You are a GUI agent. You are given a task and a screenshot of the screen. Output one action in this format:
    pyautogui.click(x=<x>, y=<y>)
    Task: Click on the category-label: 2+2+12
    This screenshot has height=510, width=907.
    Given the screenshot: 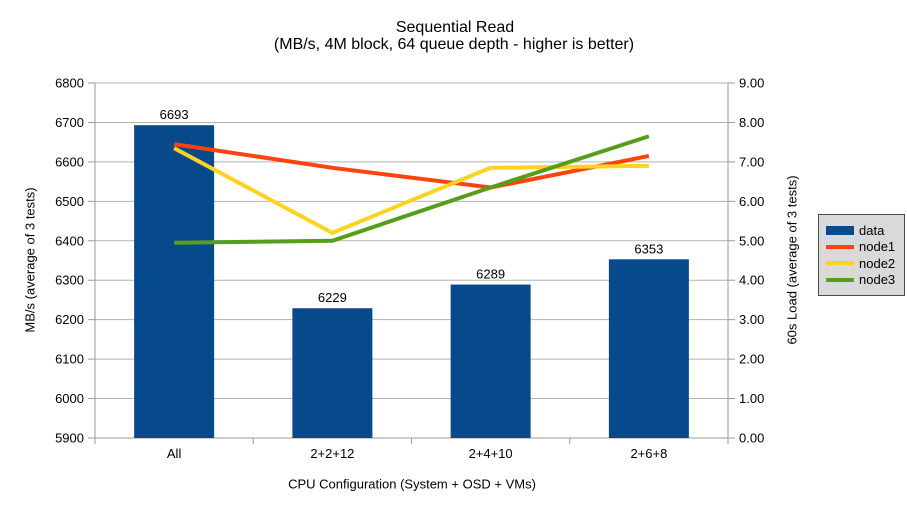 What is the action you would take?
    pyautogui.click(x=332, y=453)
    